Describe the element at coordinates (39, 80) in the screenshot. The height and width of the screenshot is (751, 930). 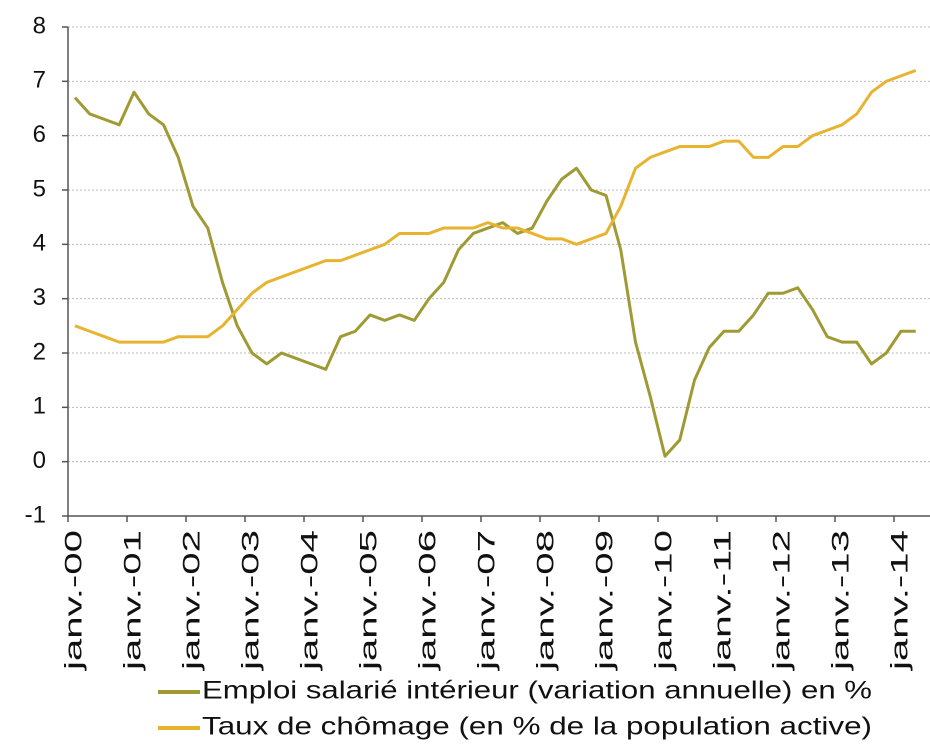
I see `y-tick-label: 7` at that location.